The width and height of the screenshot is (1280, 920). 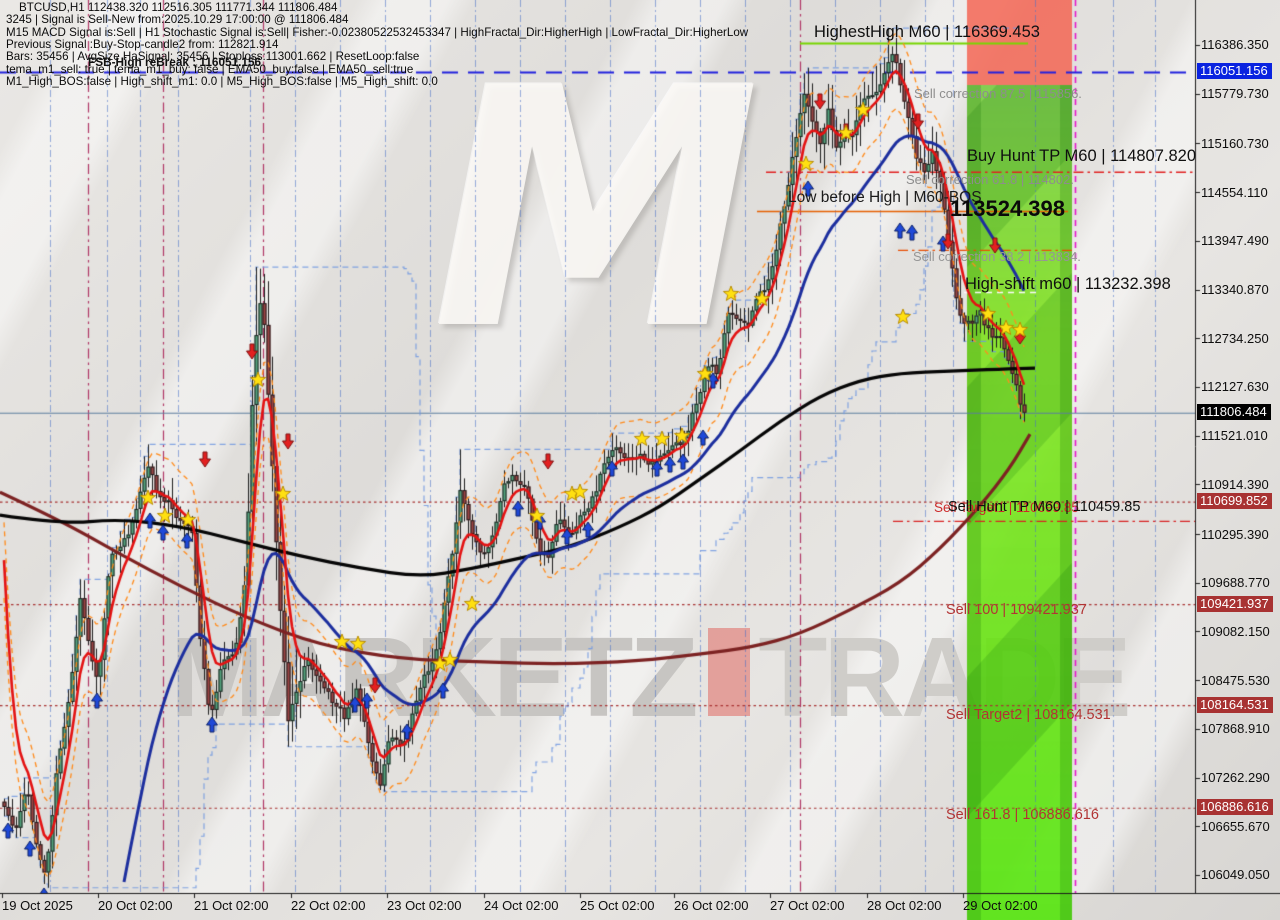 I want to click on time-axis-label: 29 Oct 02:00, so click(x=1000, y=905).